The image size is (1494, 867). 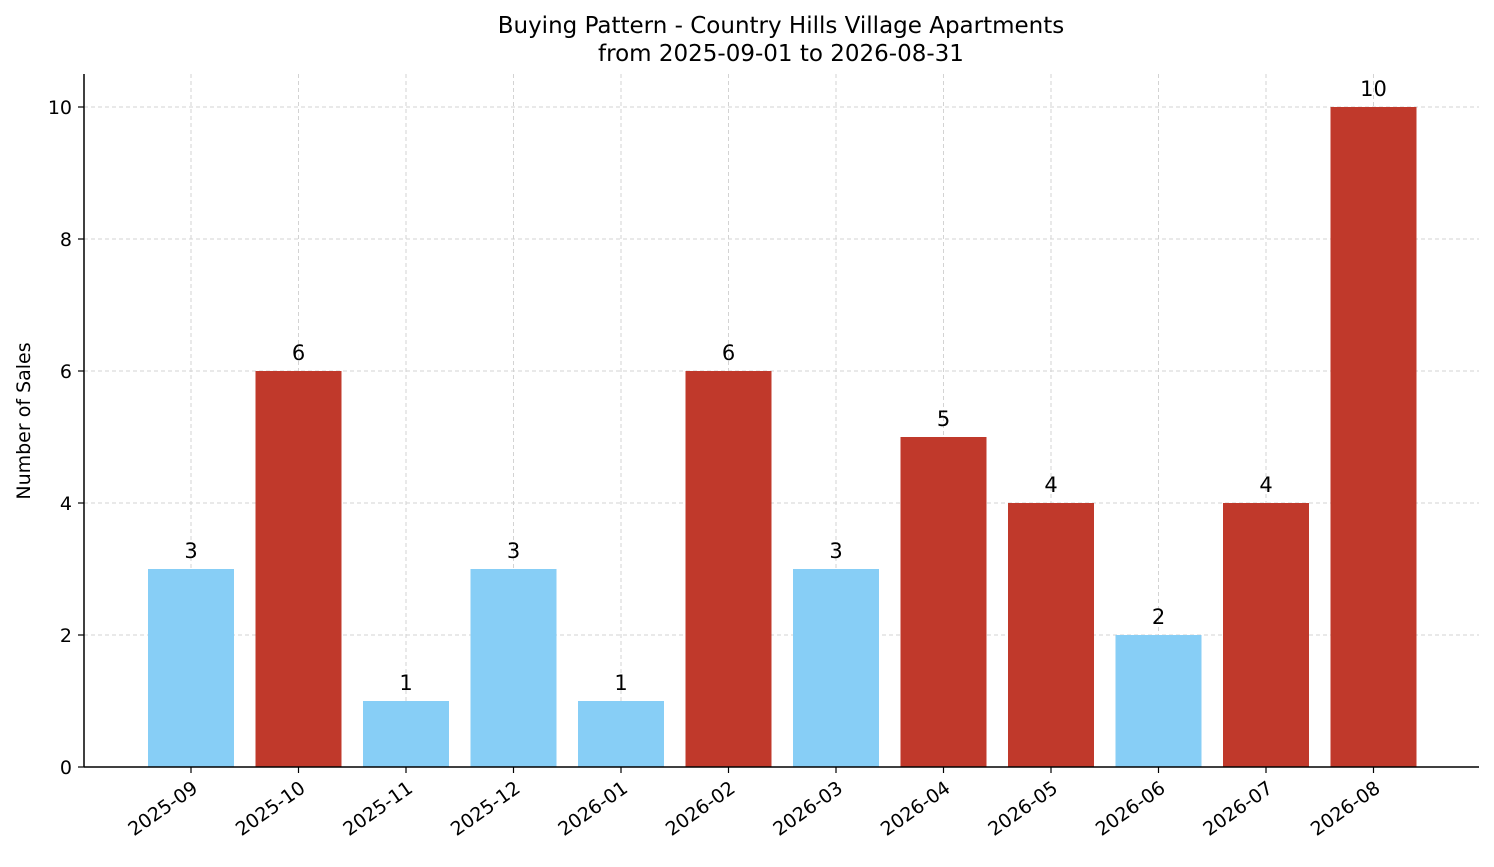 I want to click on data-label-2026-01: 1, so click(x=620, y=683).